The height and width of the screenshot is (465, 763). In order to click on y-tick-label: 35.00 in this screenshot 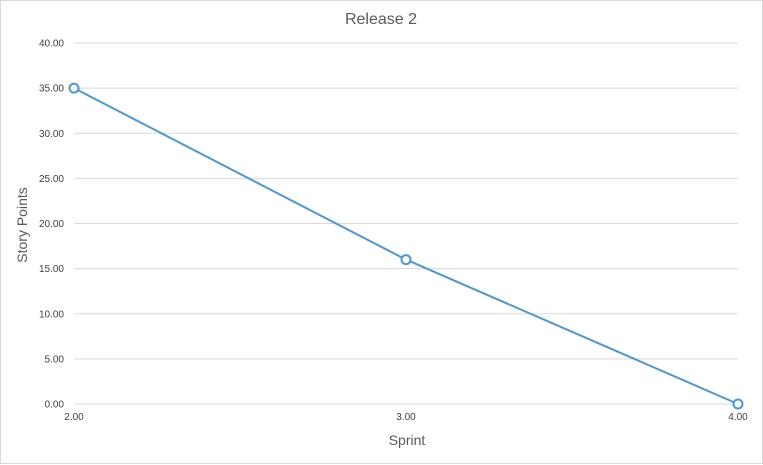, I will do `click(51, 89)`.